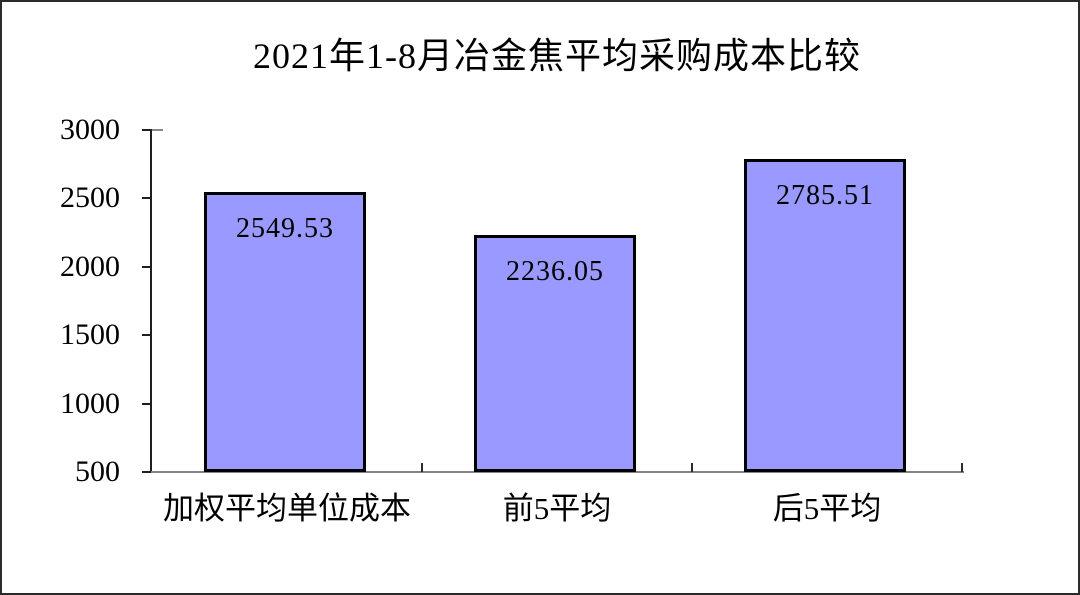 This screenshot has height=595, width=1080. What do you see at coordinates (90, 266) in the screenshot?
I see `y-tick-label: 2000` at bounding box center [90, 266].